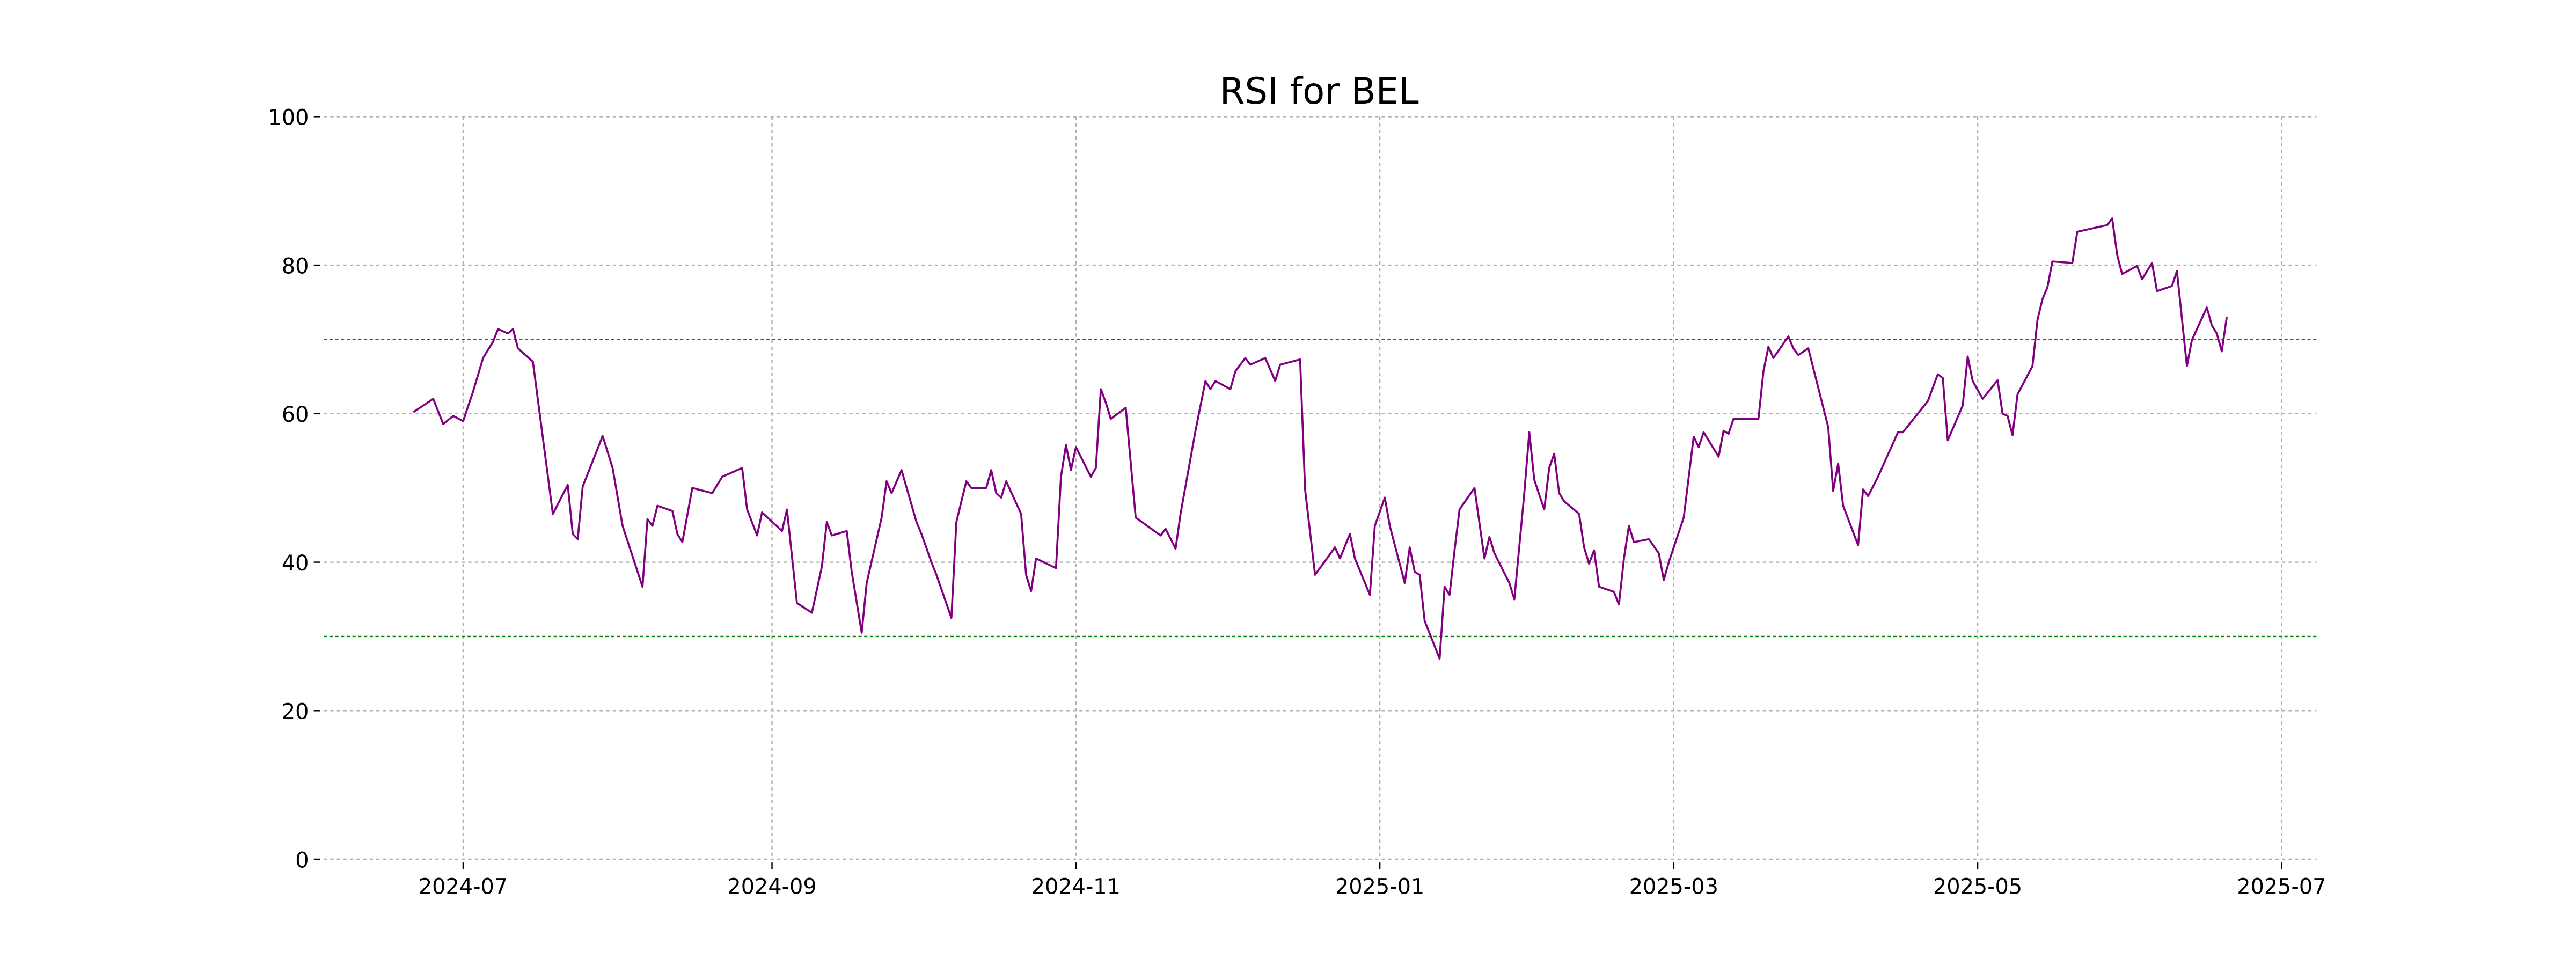 The height and width of the screenshot is (966, 2576). What do you see at coordinates (295, 266) in the screenshot?
I see `y-tick-label: 80` at bounding box center [295, 266].